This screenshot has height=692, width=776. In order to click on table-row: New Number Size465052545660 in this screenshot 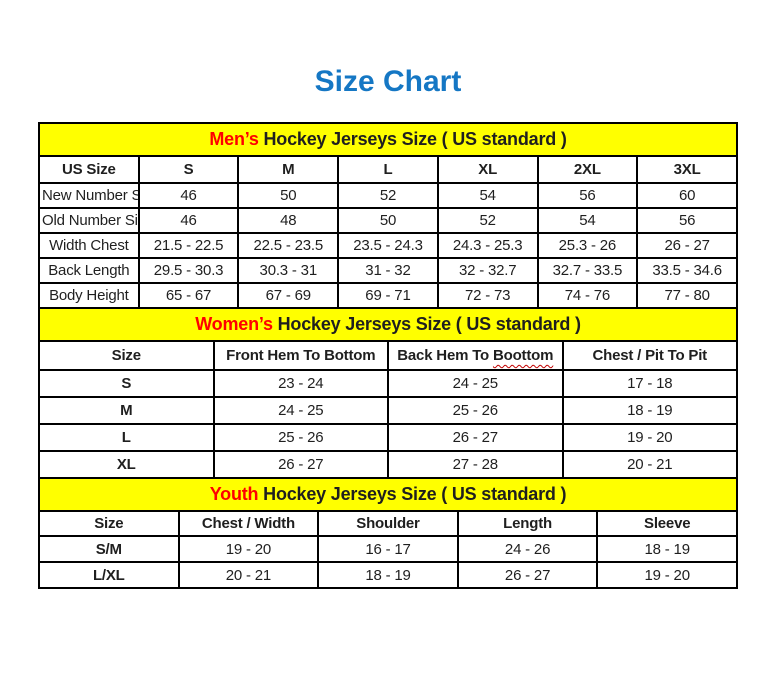, I will do `click(388, 195)`.